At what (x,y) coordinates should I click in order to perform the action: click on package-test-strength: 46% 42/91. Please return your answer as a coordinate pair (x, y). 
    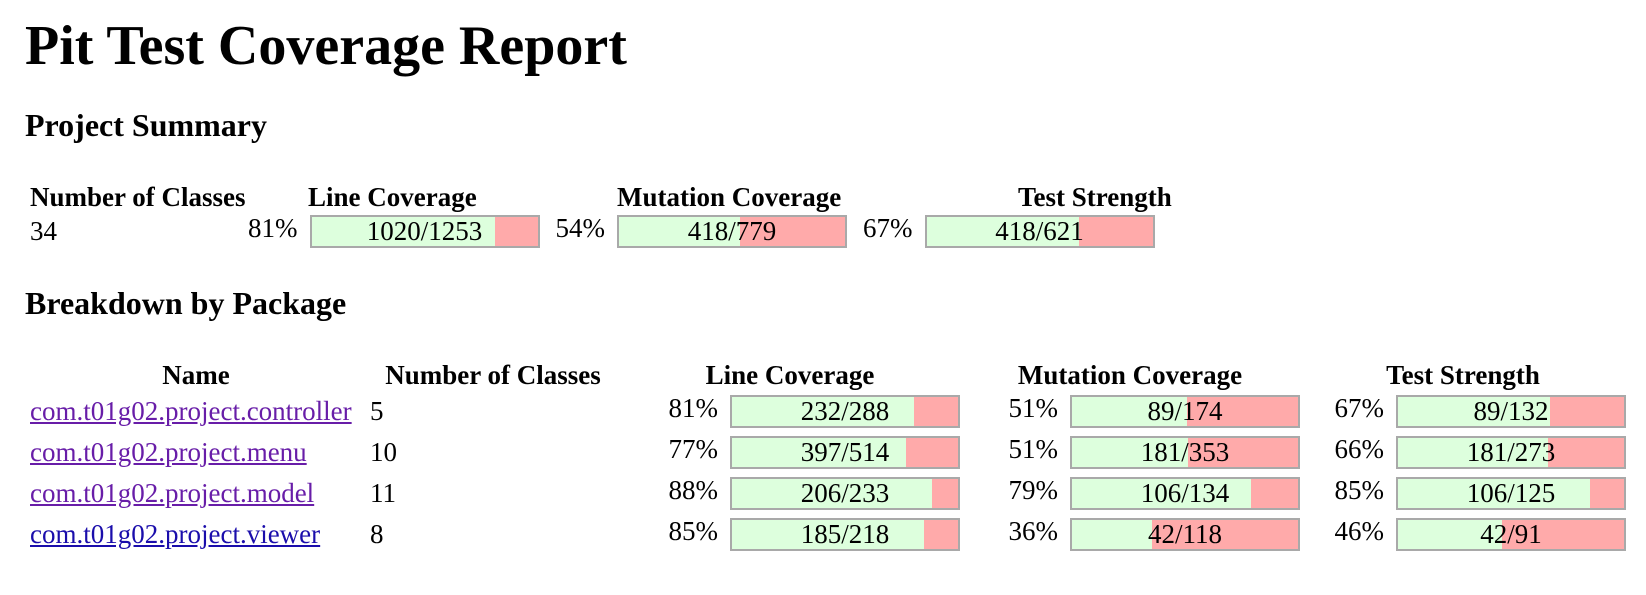
    Looking at the image, I should click on (1465, 533).